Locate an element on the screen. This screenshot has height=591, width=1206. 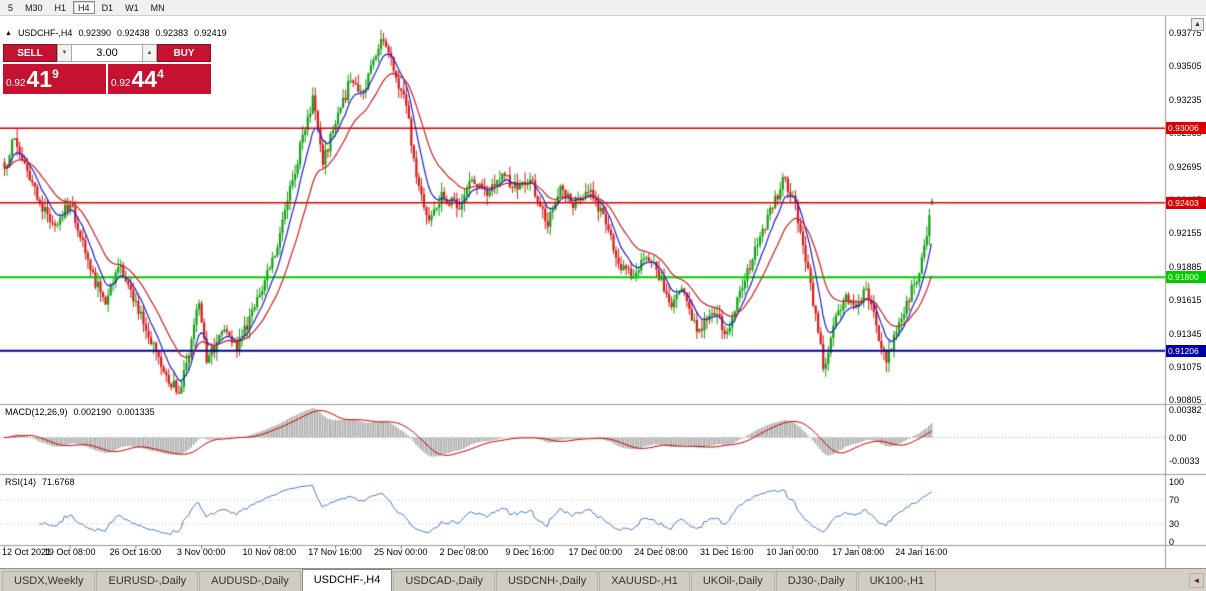
volume-input: 3.00 is located at coordinates (107, 53).